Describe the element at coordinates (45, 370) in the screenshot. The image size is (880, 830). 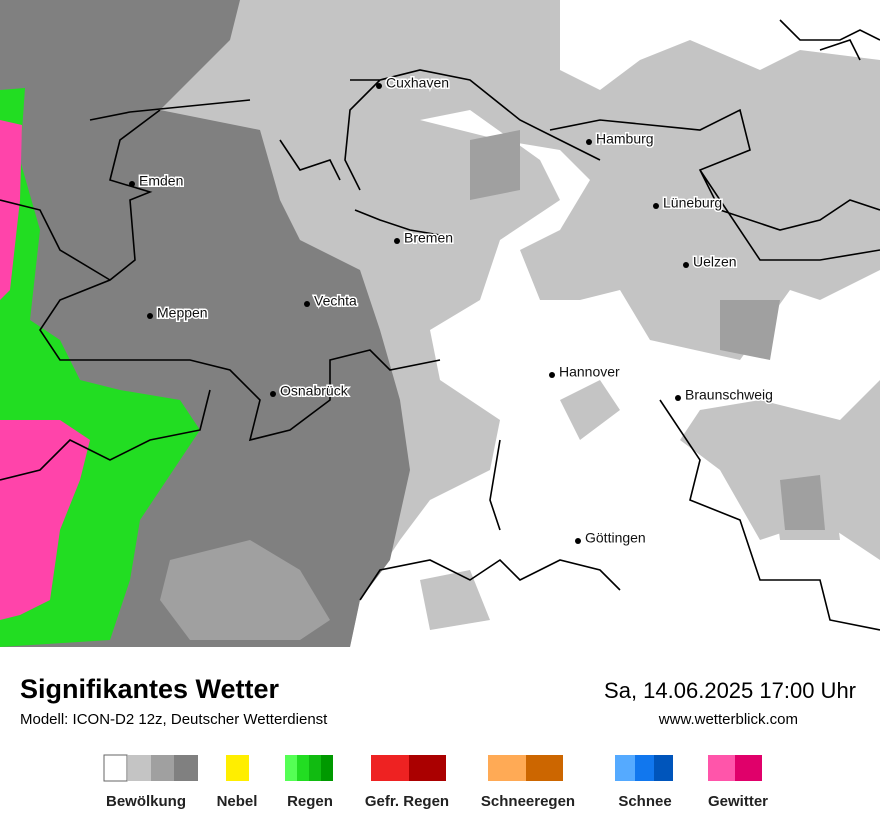
I see `thunderstorm` at that location.